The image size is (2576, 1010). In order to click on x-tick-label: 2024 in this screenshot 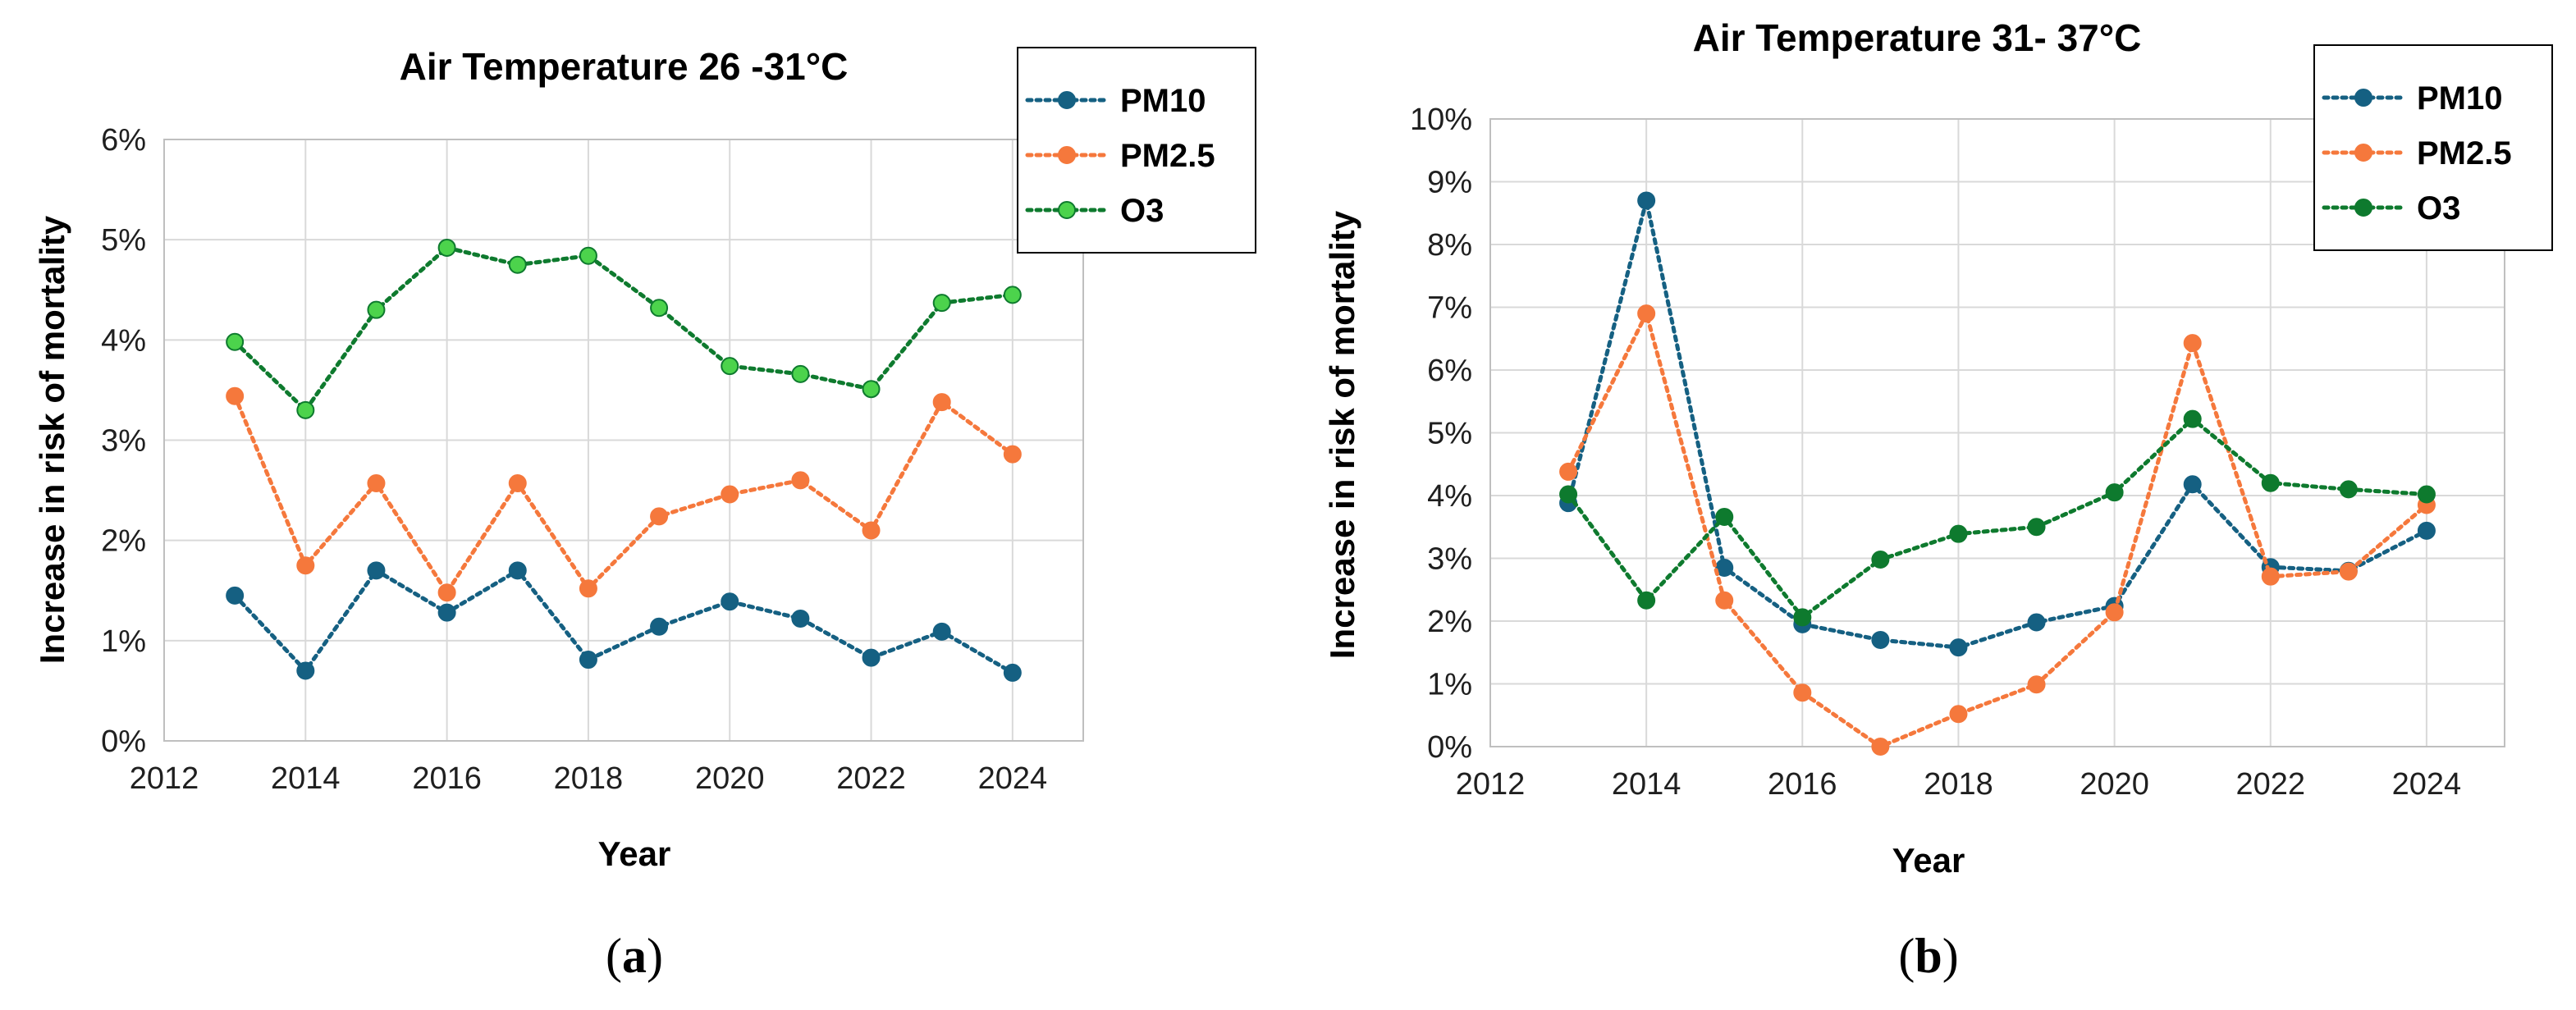, I will do `click(2427, 784)`.